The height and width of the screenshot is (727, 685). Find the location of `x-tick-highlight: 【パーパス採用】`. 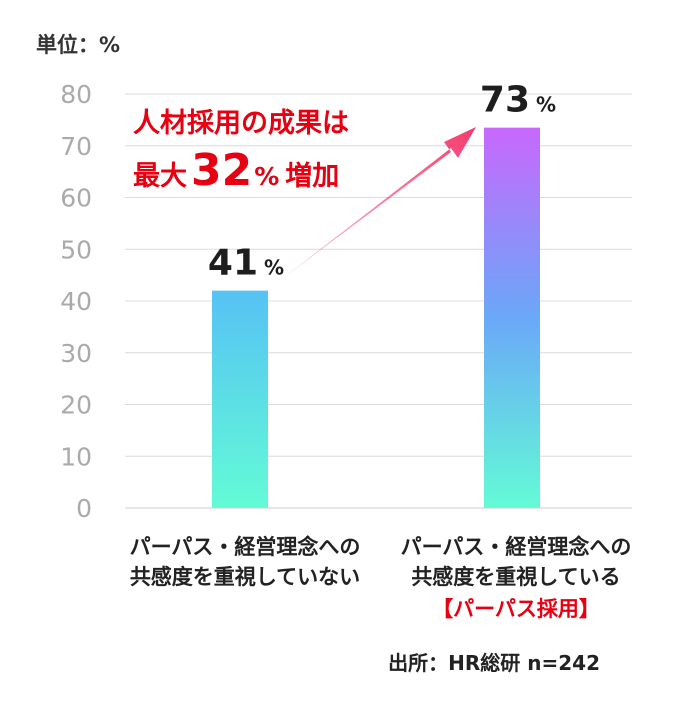

x-tick-highlight: 【パーパス採用】 is located at coordinates (516, 609).